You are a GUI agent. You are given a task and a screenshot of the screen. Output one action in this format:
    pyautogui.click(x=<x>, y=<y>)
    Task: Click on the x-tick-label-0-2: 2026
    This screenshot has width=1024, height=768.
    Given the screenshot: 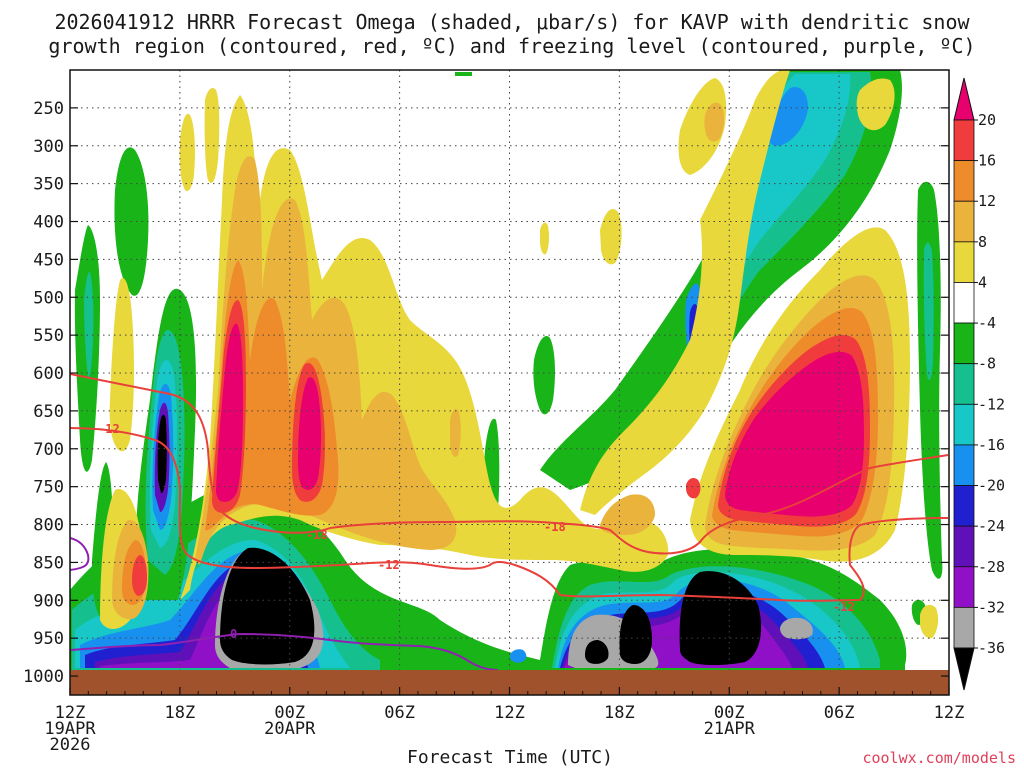 What is the action you would take?
    pyautogui.click(x=70, y=745)
    